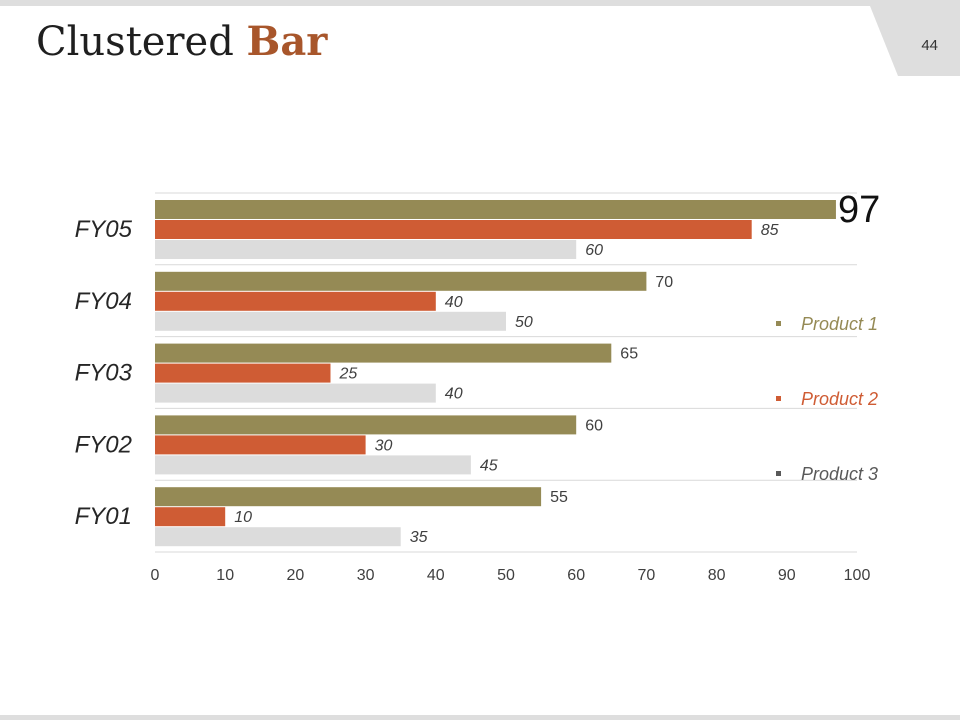 The width and height of the screenshot is (960, 720). I want to click on x-tick-label: 90, so click(787, 575).